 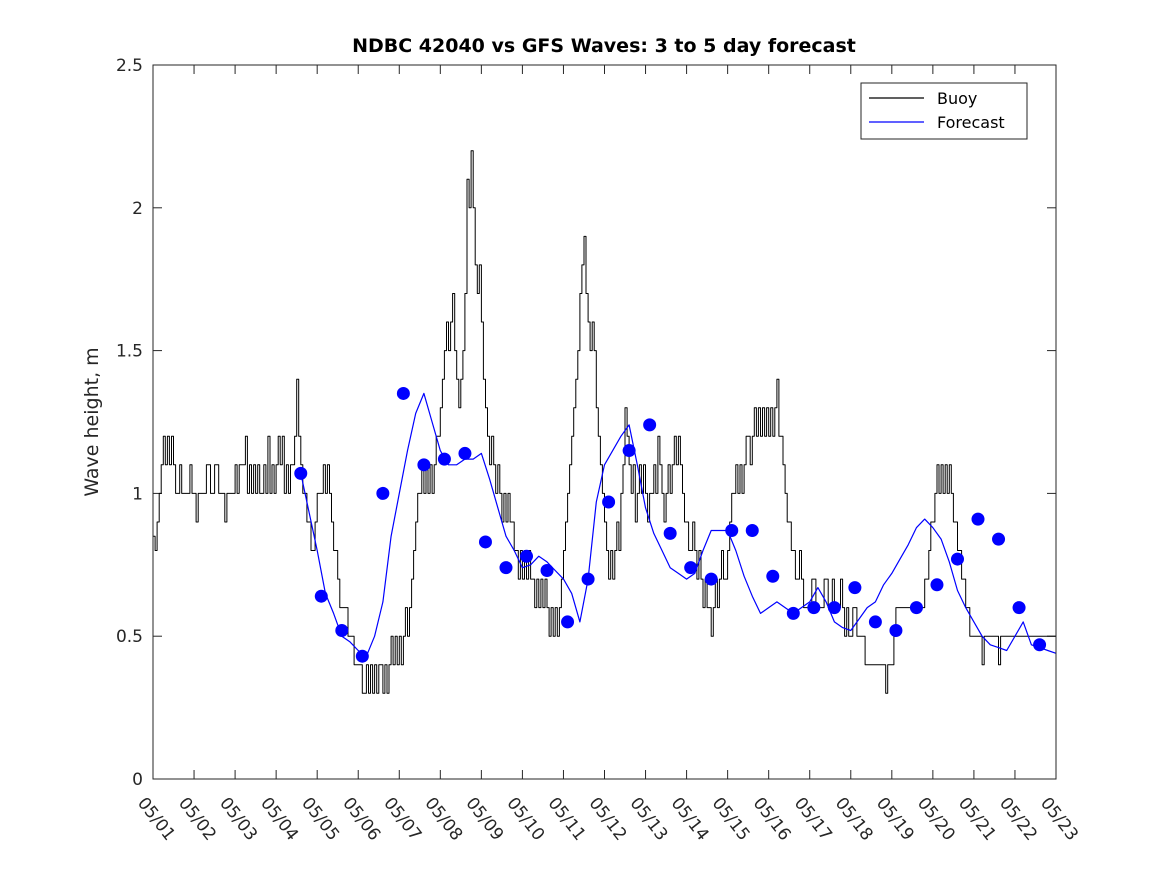 I want to click on y-tick-label: 2, so click(x=137, y=209).